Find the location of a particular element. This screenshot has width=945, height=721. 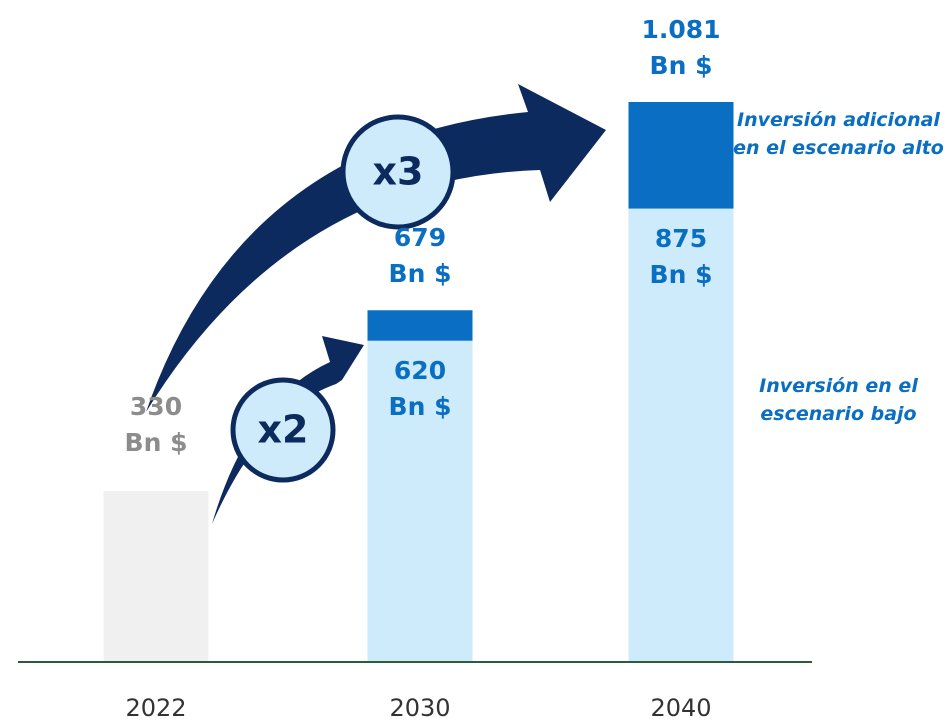

legend-entry: Inversión en el escenario bajo is located at coordinates (838, 400).